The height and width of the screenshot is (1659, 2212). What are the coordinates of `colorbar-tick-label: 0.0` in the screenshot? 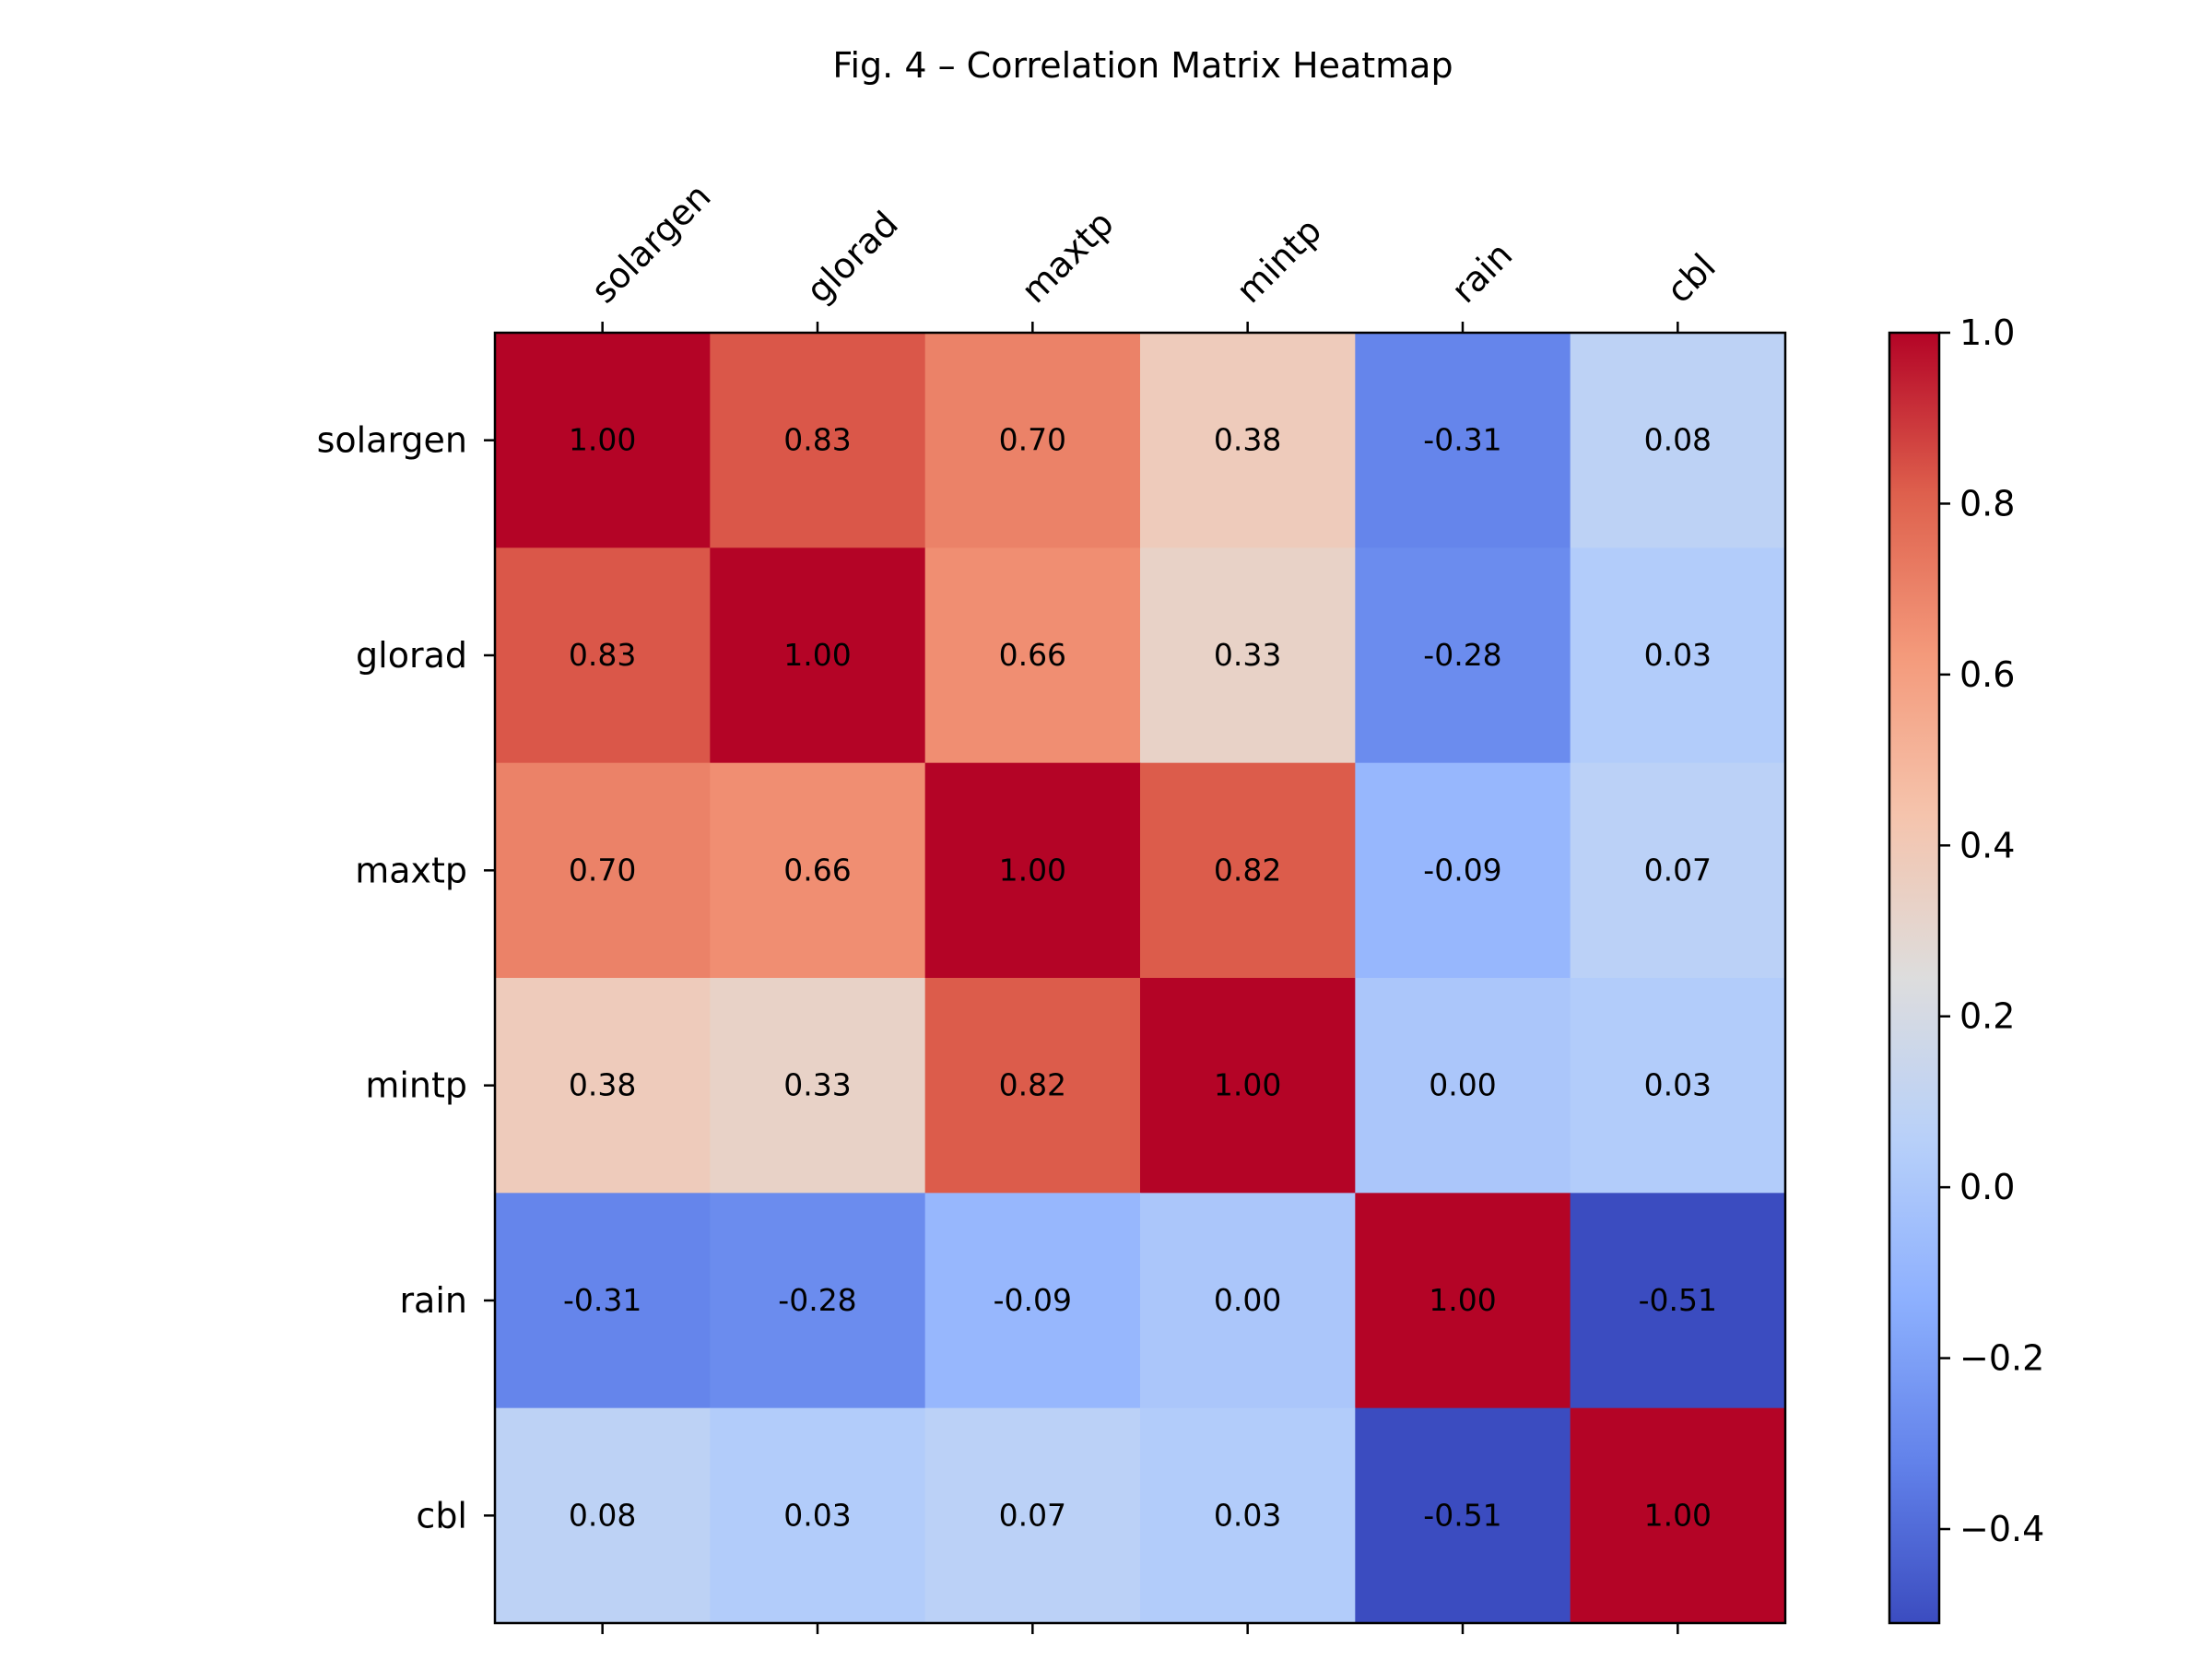 It's located at (1987, 1187).